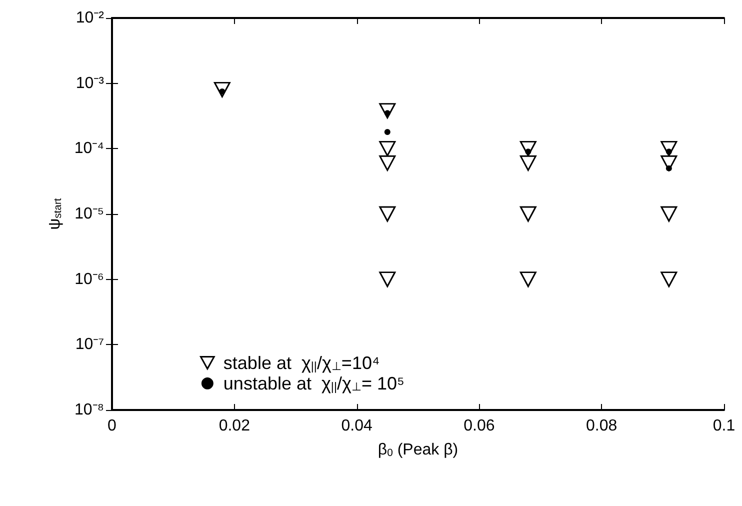 The image size is (742, 506). Describe the element at coordinates (89, 410) in the screenshot. I see `y-tick-label: 10⁻⁸` at that location.